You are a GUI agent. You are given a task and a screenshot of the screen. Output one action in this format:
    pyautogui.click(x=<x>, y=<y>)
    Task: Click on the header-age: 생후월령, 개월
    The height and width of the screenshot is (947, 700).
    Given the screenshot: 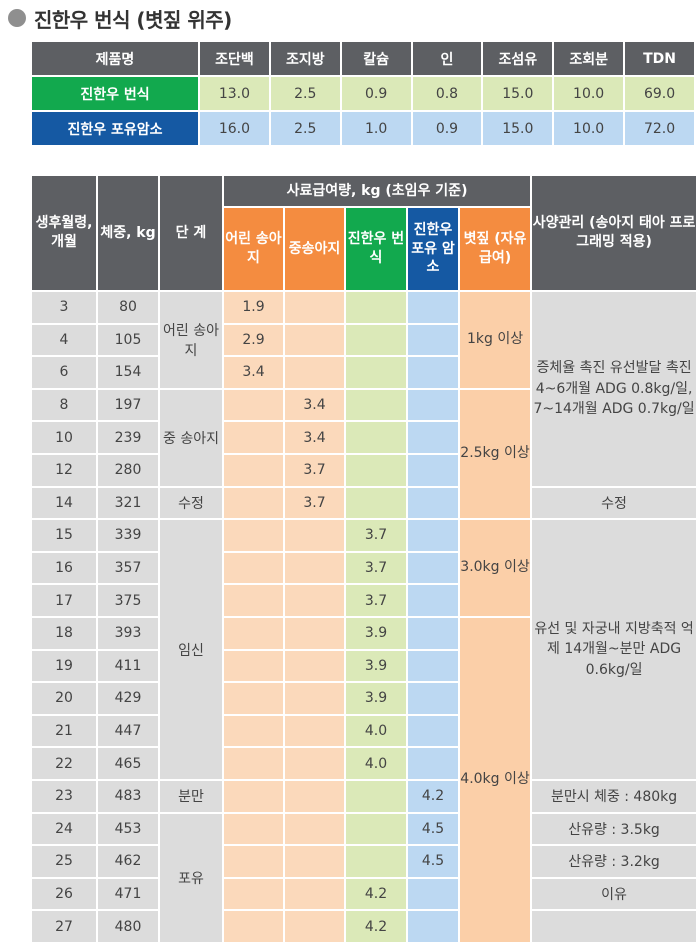 What is the action you would take?
    pyautogui.click(x=64, y=233)
    